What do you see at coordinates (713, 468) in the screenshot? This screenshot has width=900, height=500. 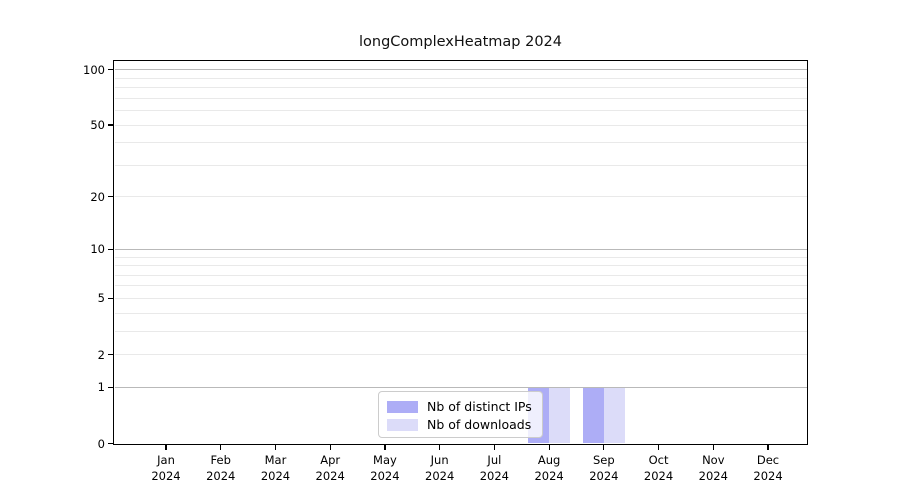 I see `x-axis-tick-label: Nov 2024` at bounding box center [713, 468].